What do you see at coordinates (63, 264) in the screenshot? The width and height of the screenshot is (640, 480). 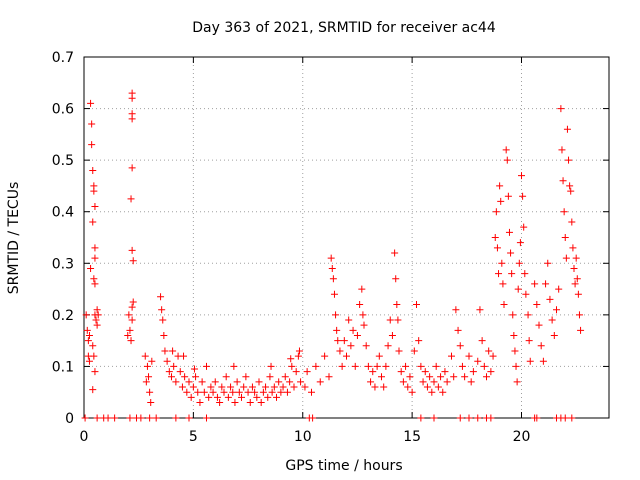 I see `y-tick-label: 0.3` at bounding box center [63, 264].